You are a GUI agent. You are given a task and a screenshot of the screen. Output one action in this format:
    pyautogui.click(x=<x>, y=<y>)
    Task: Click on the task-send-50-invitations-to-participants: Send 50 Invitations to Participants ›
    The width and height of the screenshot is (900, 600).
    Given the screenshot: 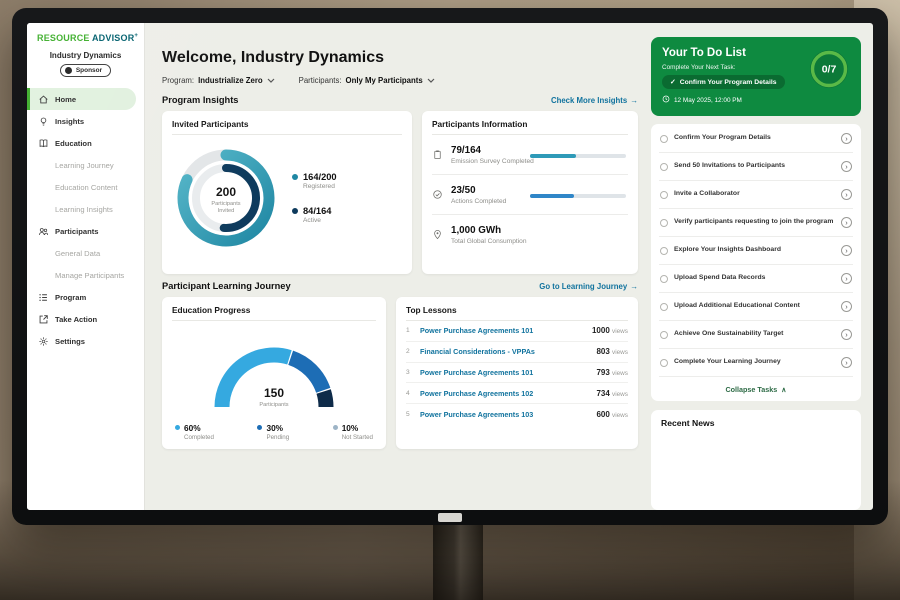 What is the action you would take?
    pyautogui.click(x=756, y=167)
    